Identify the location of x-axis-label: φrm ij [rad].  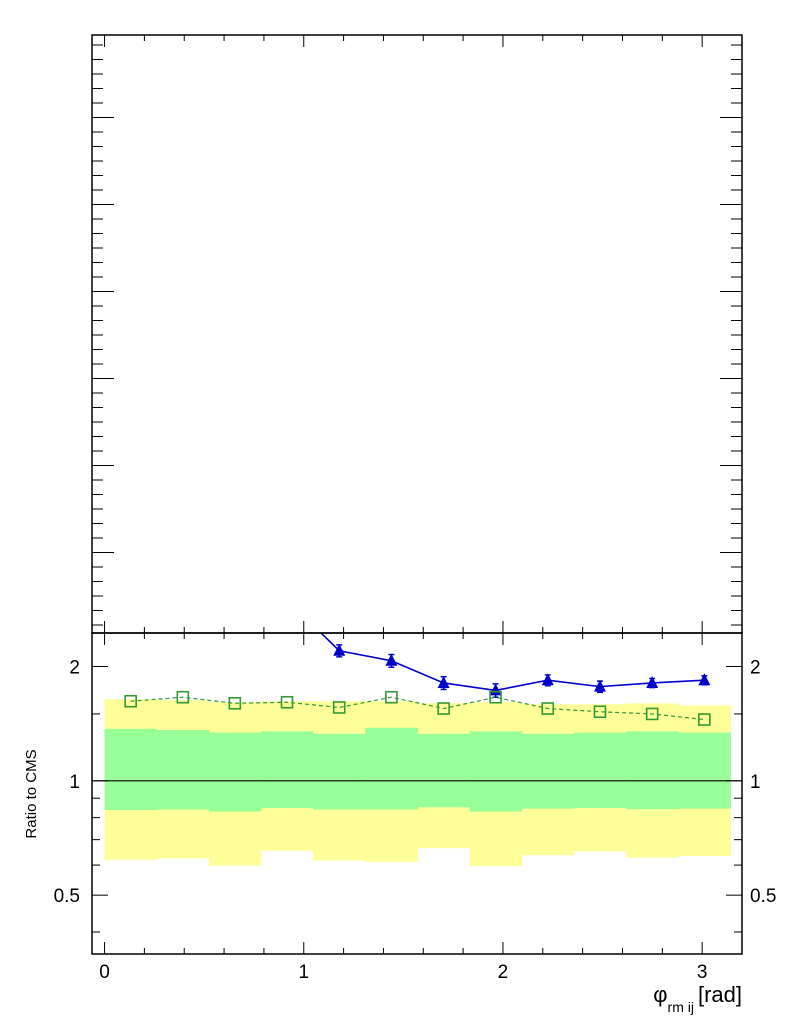
(697, 998).